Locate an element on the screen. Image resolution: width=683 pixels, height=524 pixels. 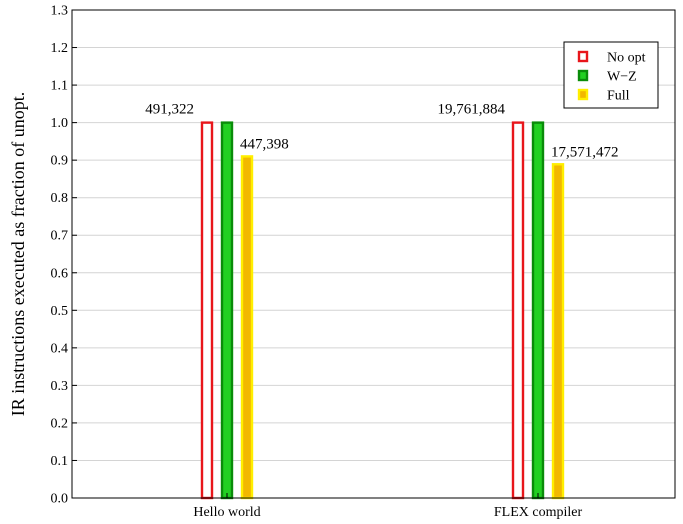
y-tick-label: 1.1 is located at coordinates (60, 86).